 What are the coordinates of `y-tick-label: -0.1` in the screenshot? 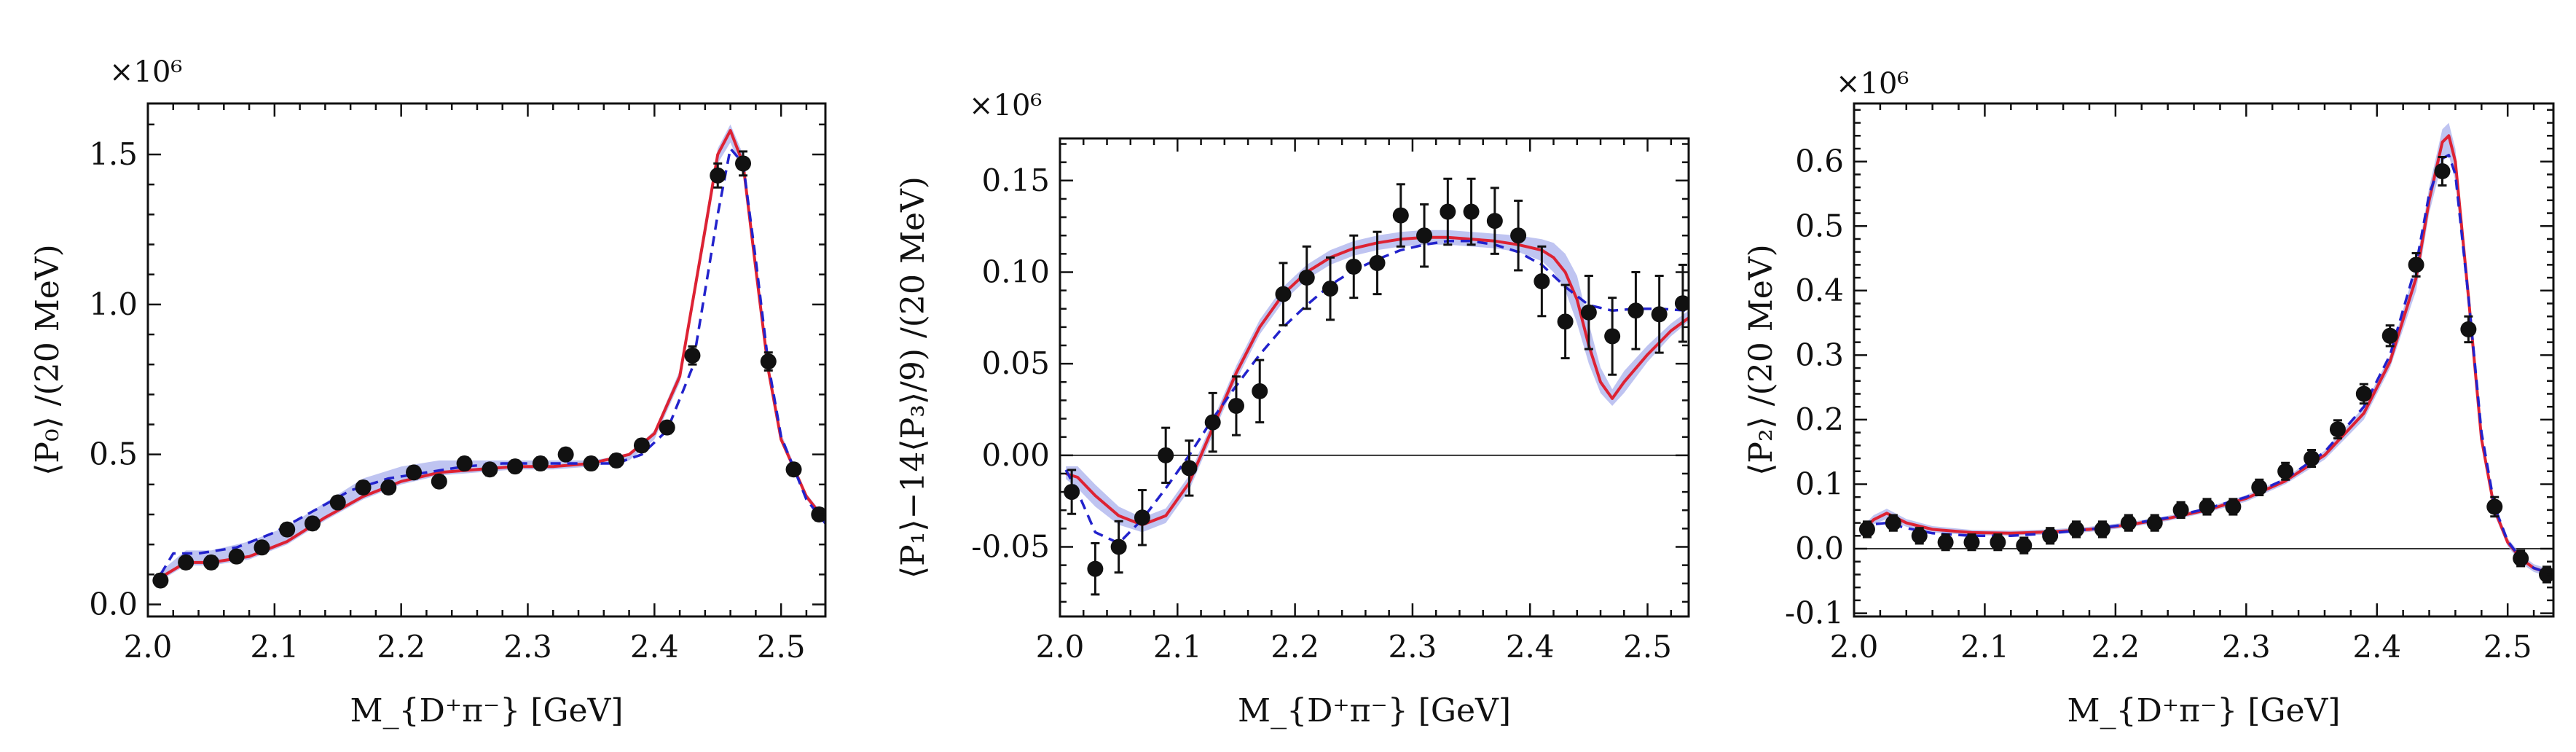 It's located at (1814, 613).